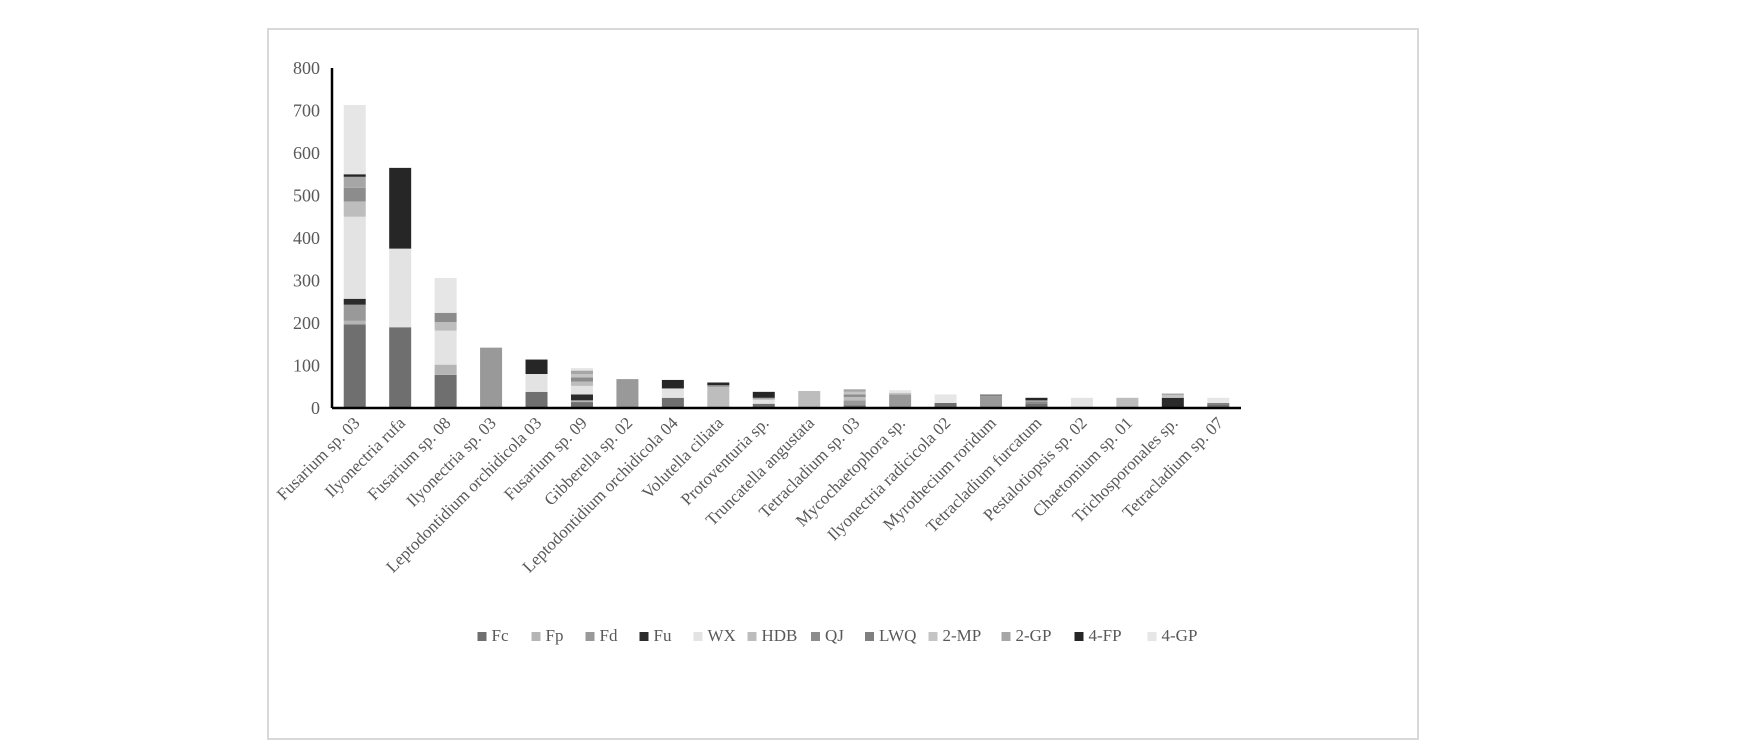 This screenshot has width=1740, height=754. Describe the element at coordinates (555, 635) in the screenshot. I see `legend-label: Fp` at that location.